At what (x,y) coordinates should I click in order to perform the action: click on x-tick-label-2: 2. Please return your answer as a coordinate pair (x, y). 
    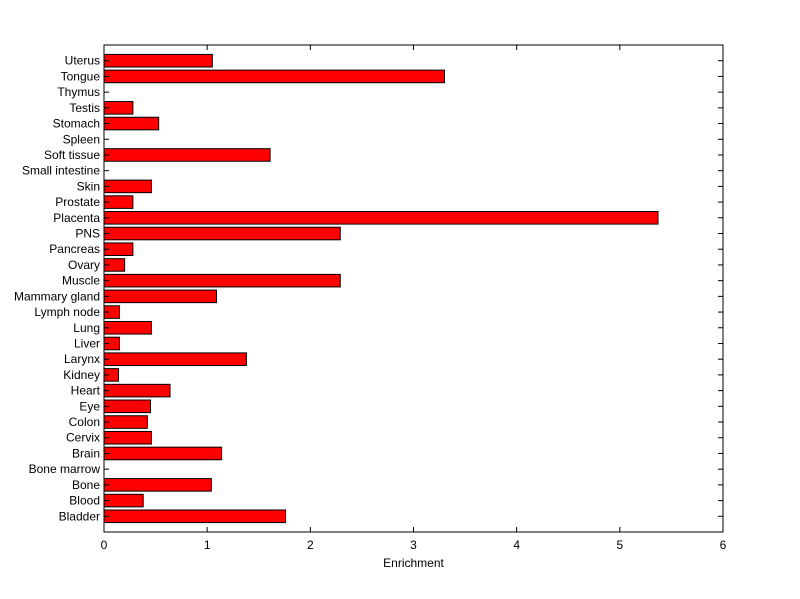
    Looking at the image, I should click on (310, 545).